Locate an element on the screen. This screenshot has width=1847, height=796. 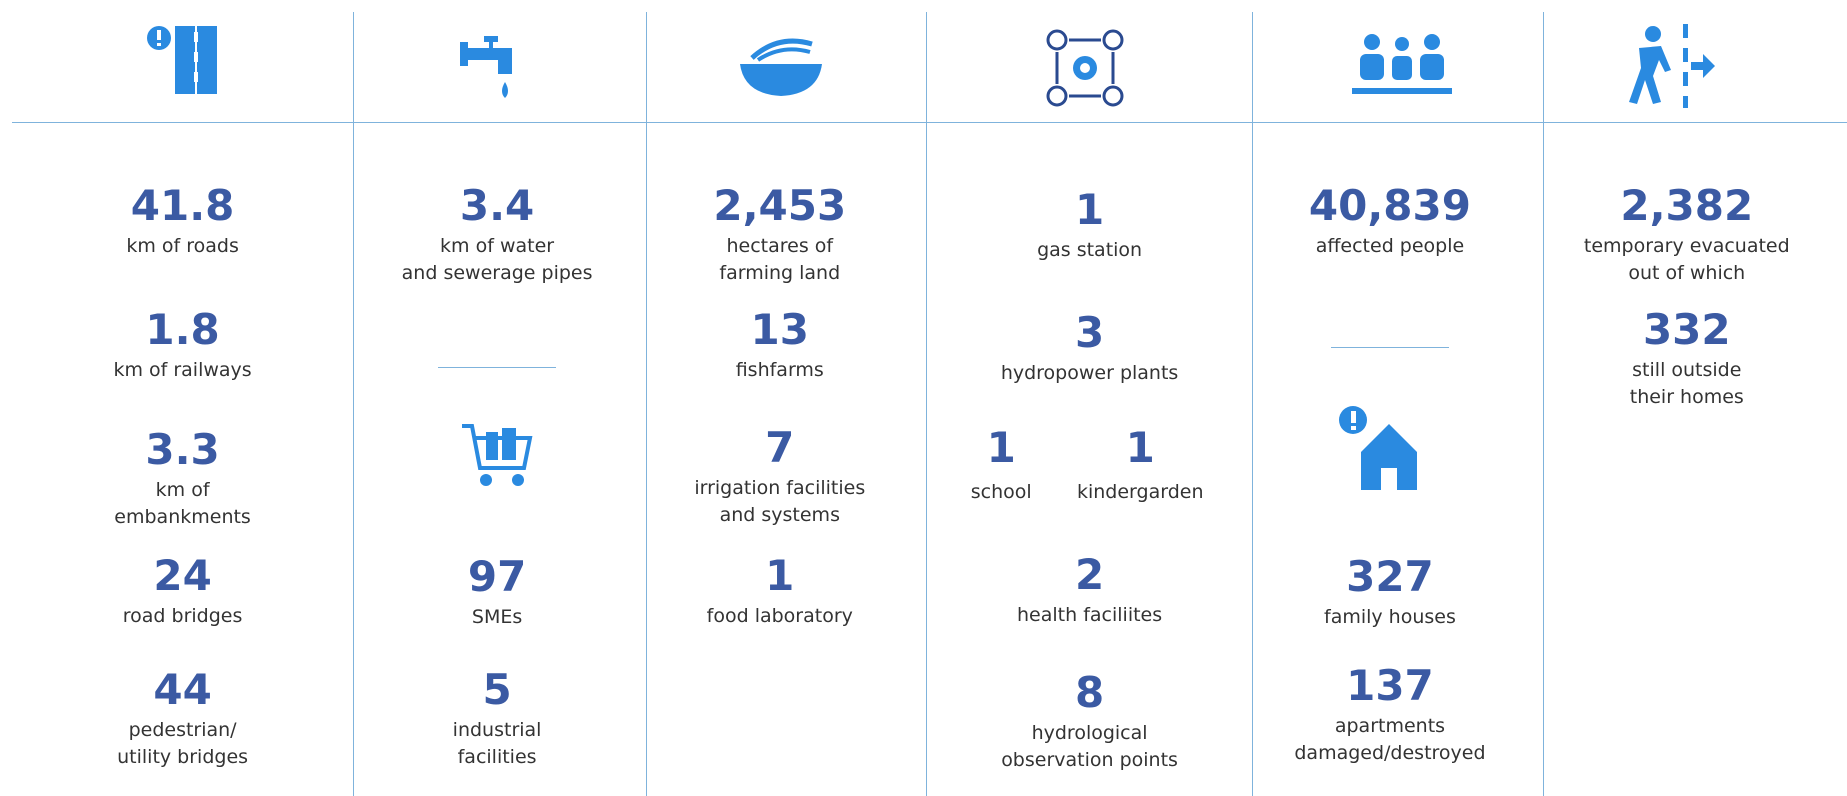
stat-label: road bridges is located at coordinates (183, 616).